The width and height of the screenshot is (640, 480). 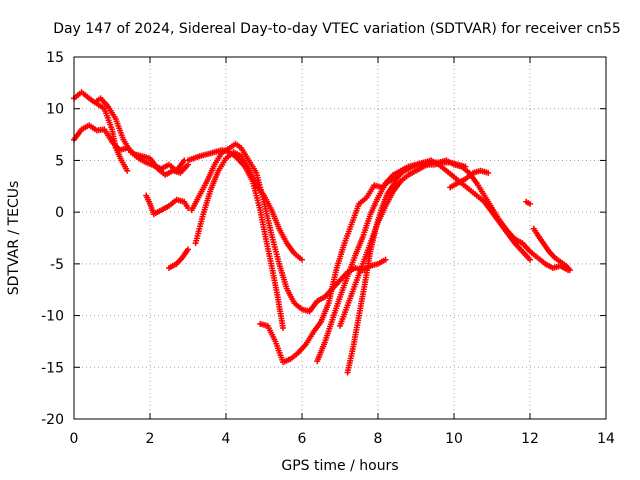 I want to click on x-tick-label: 12, so click(x=530, y=439).